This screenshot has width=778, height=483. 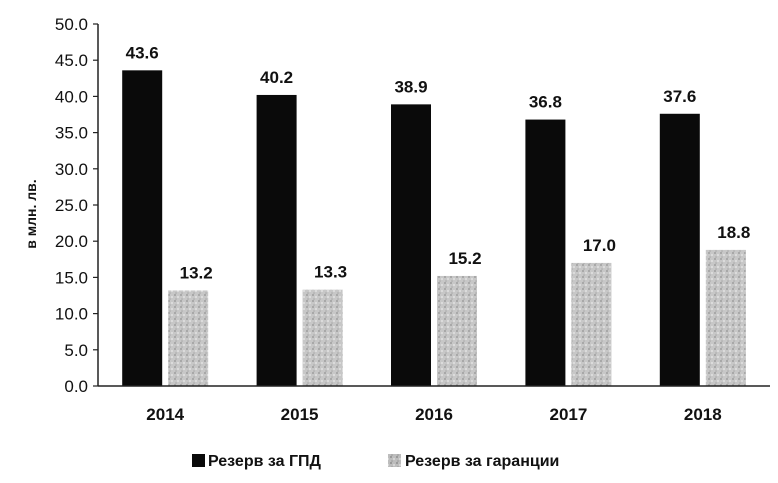 I want to click on legend-label-gpd: Резерв за ГПД, so click(x=265, y=461).